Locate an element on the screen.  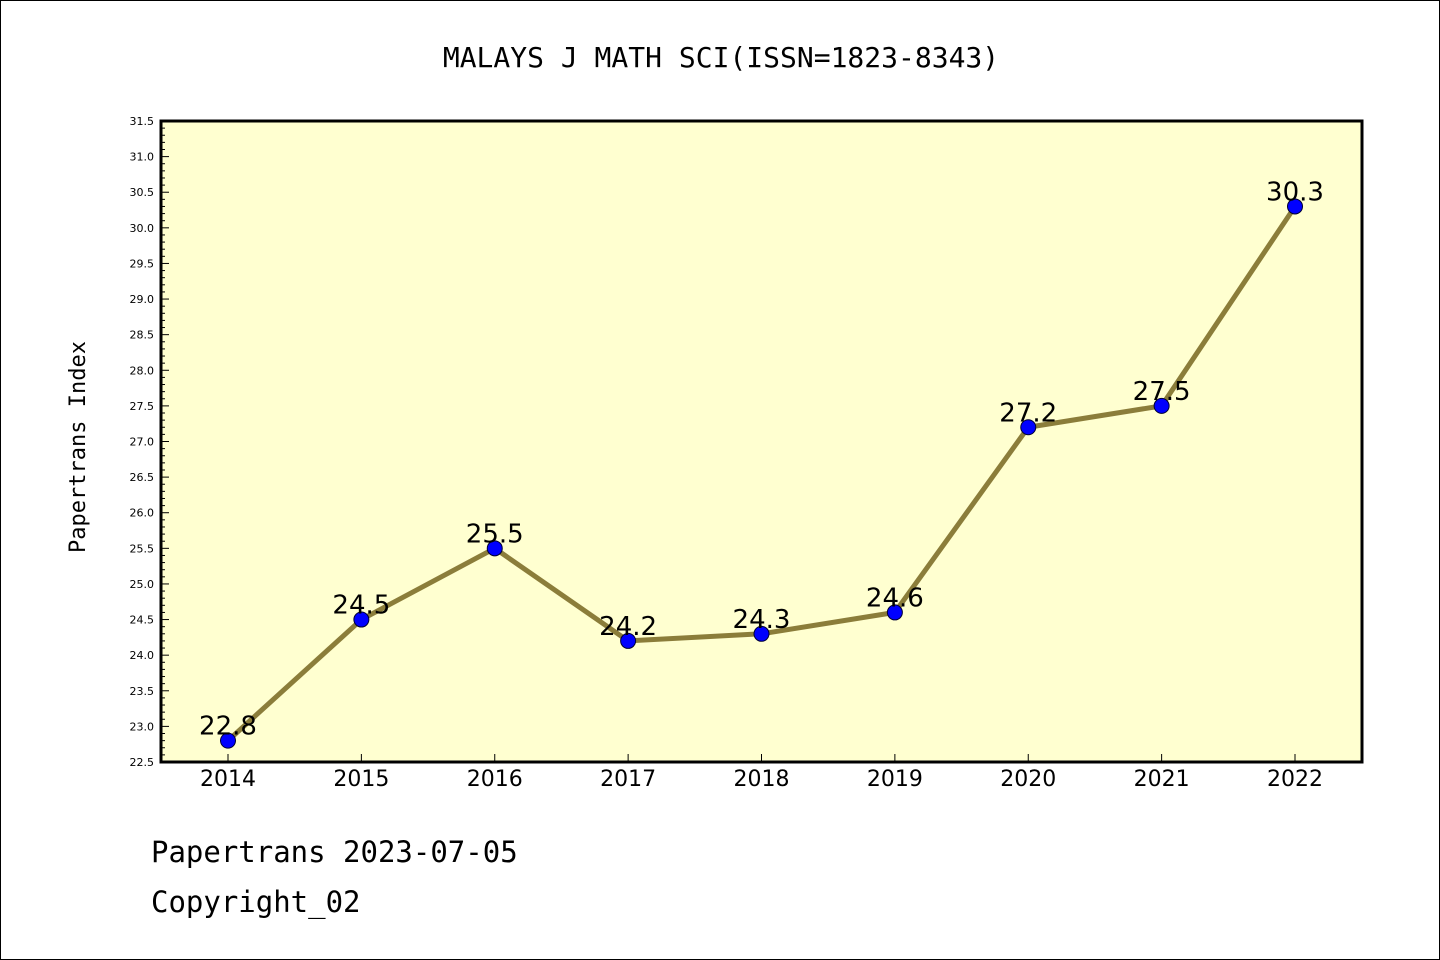
x-axis: 2014 2015 2016 2017 2018 2019 2020 2021 2022 is located at coordinates (761, 773).